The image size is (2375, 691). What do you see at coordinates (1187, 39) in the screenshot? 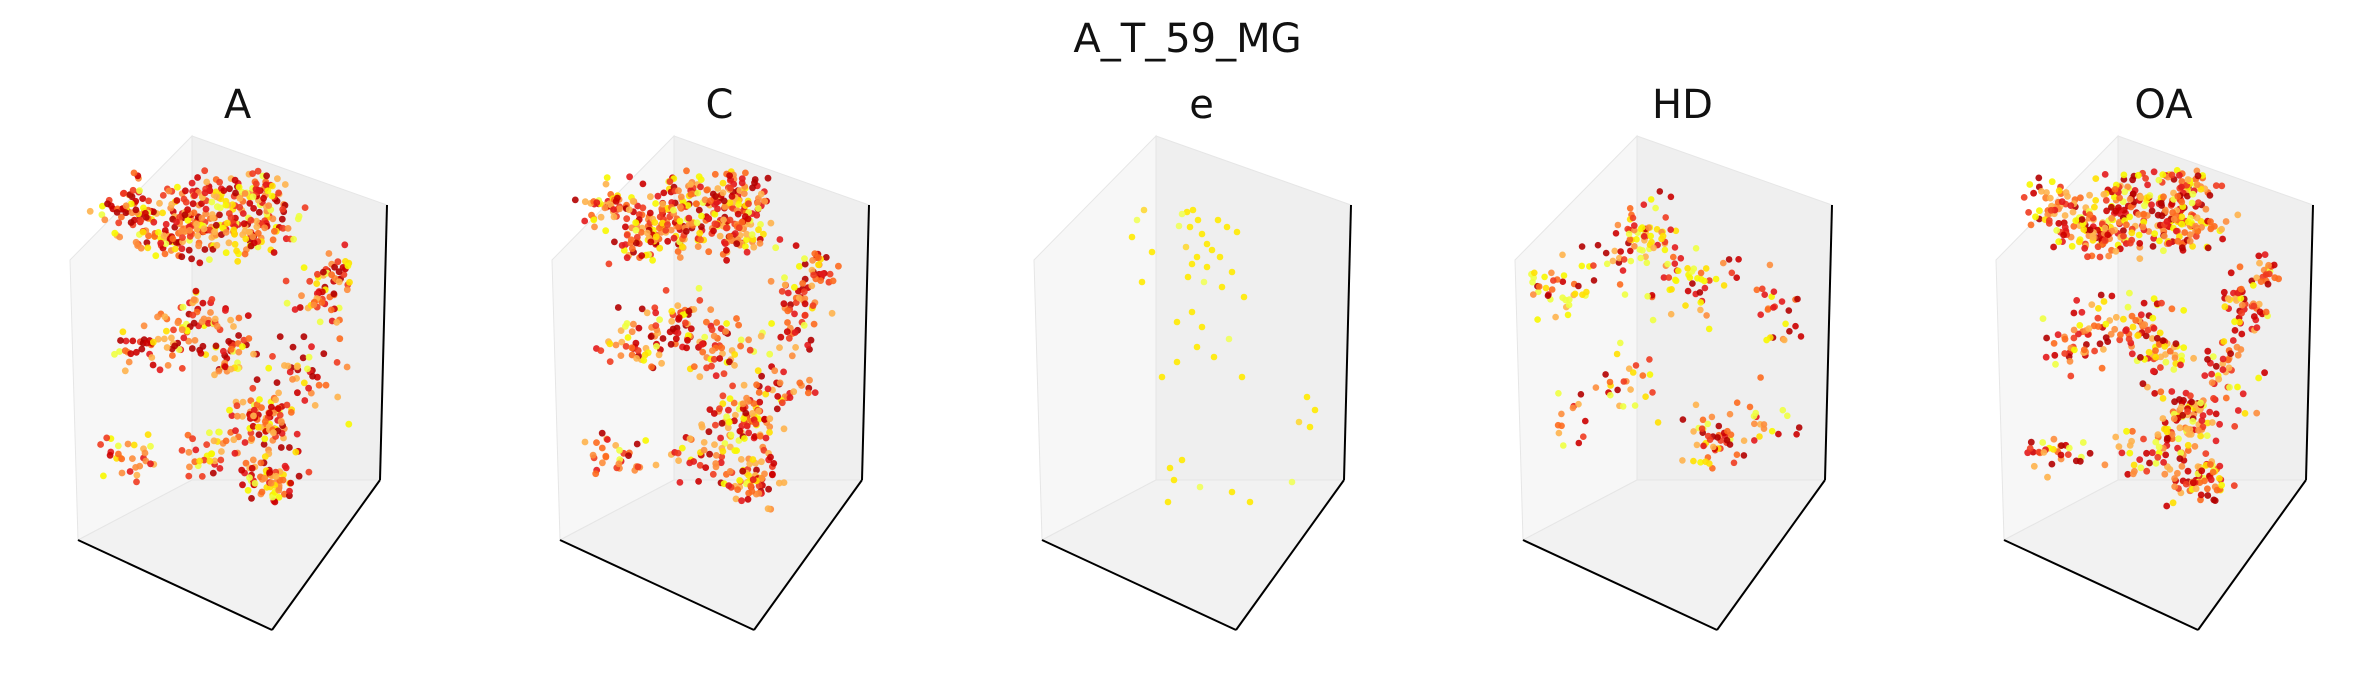
I see `figure-suptitle: A_T_59_MG` at bounding box center [1187, 39].